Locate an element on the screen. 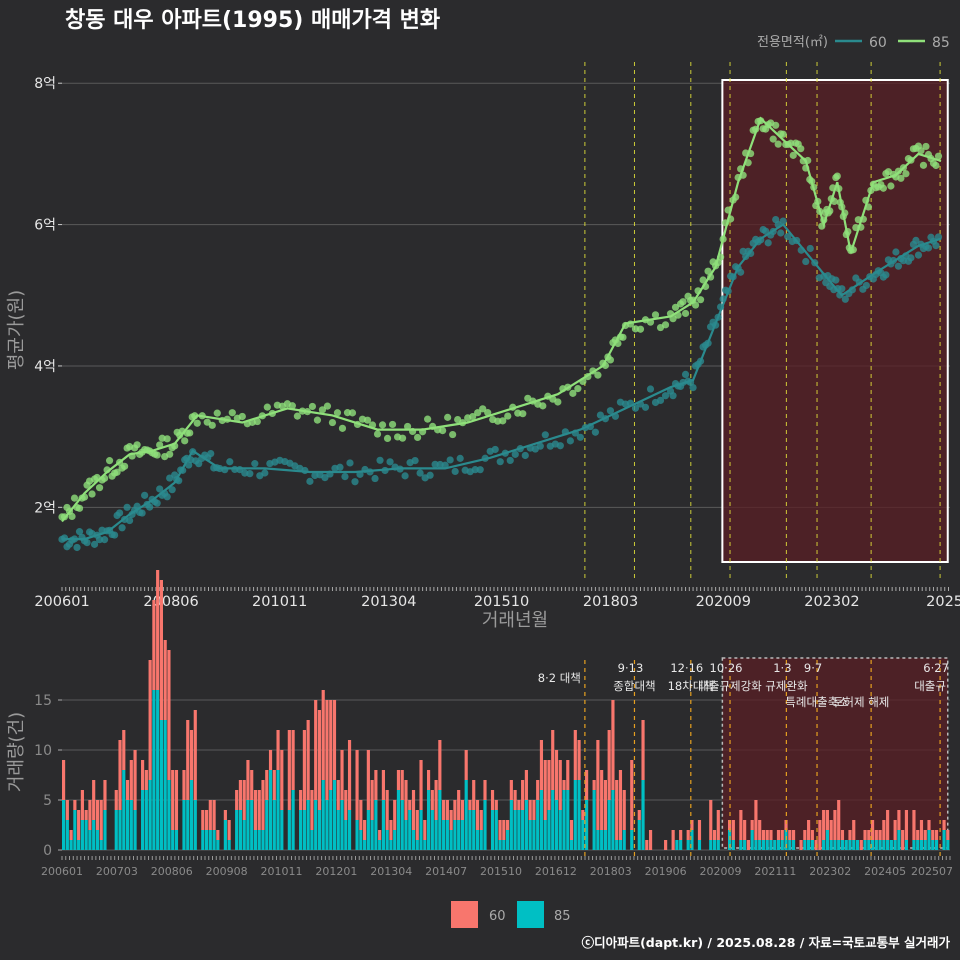  volume-x-tick-label: 202009 is located at coordinates (721, 871).